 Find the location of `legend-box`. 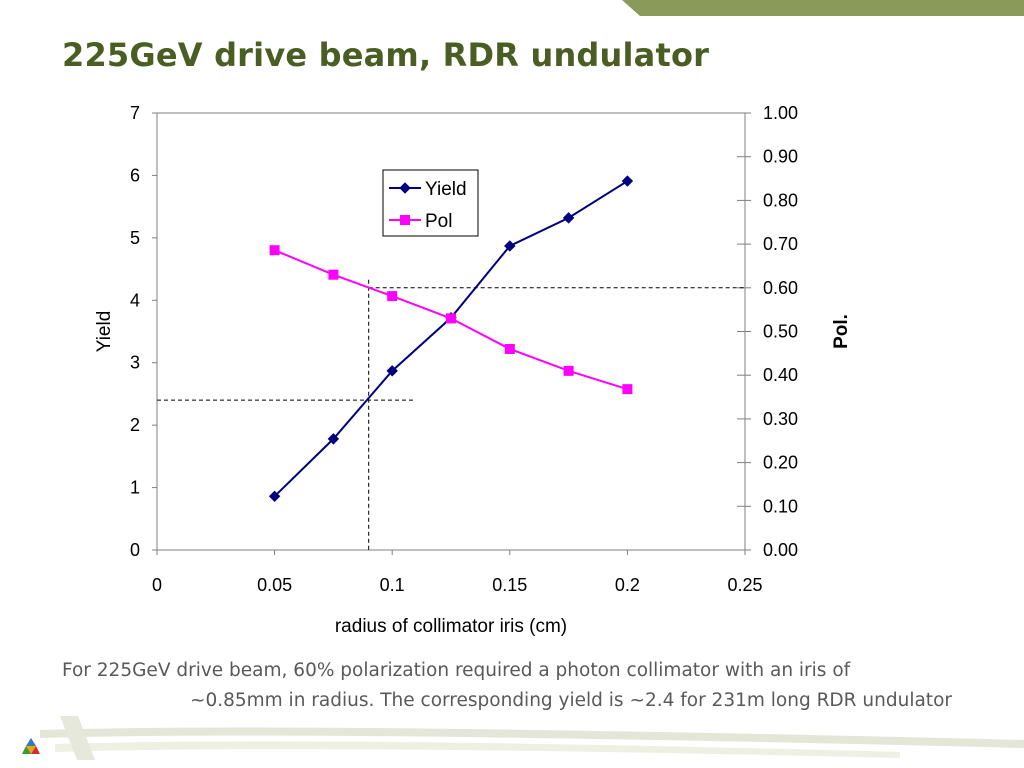

legend-box is located at coordinates (430, 203).